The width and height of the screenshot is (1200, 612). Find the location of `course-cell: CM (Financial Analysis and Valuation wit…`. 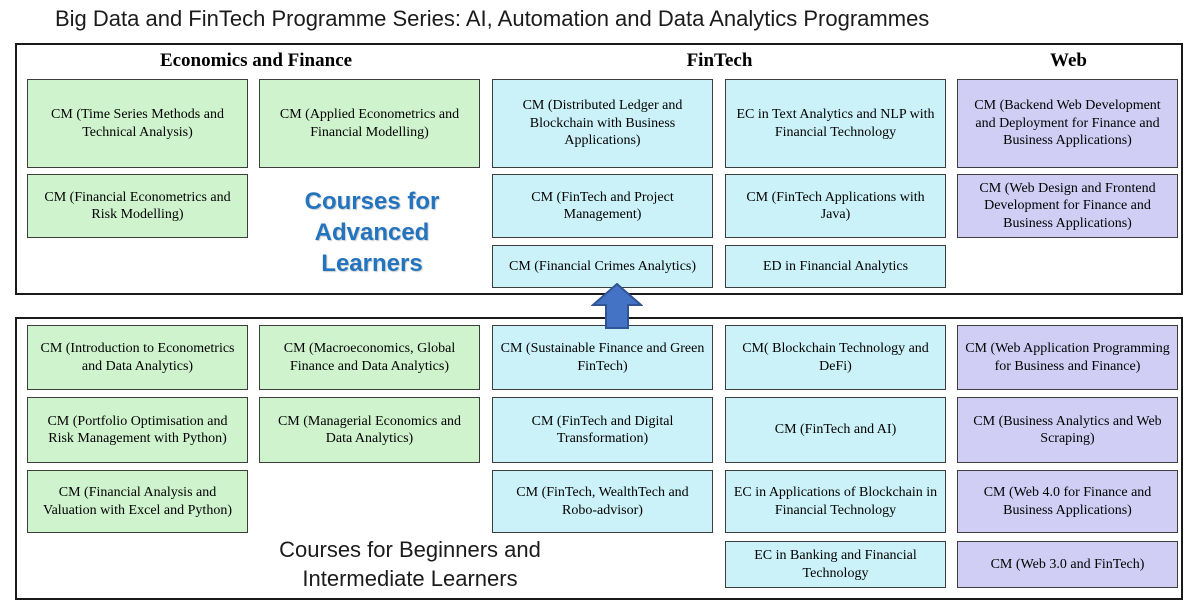

course-cell: CM (Financial Analysis and Valuation wit… is located at coordinates (137, 501).